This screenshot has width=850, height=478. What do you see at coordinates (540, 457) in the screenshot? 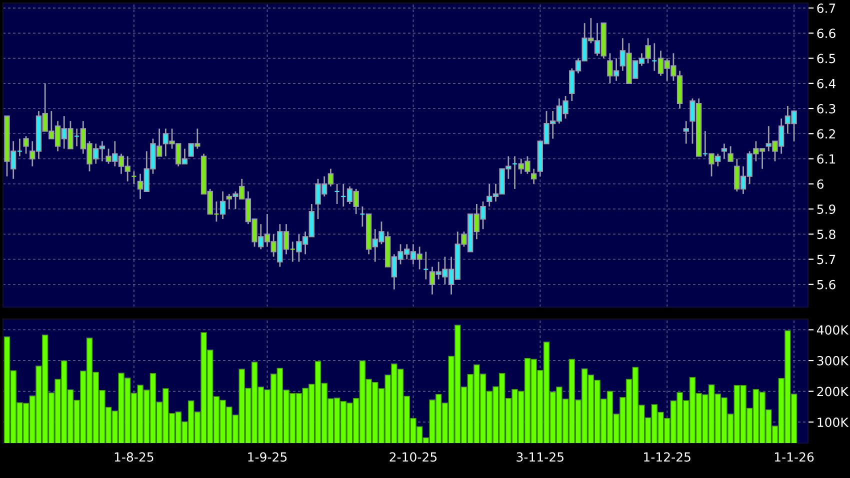
I see `x-tick-label: 3-11-25` at bounding box center [540, 457].